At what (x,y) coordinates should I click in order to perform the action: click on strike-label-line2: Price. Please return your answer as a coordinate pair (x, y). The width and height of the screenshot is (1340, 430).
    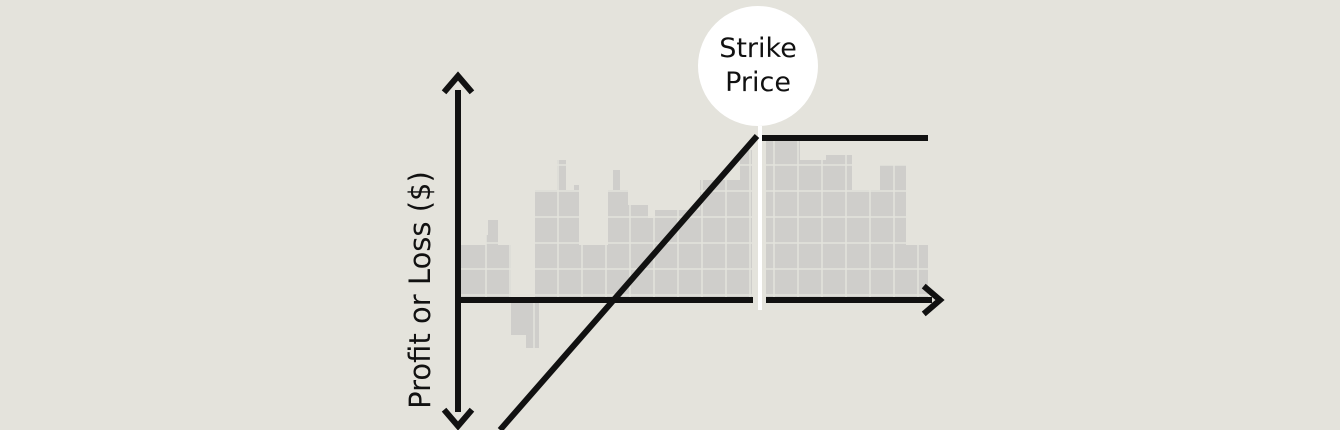
    Looking at the image, I should click on (758, 82).